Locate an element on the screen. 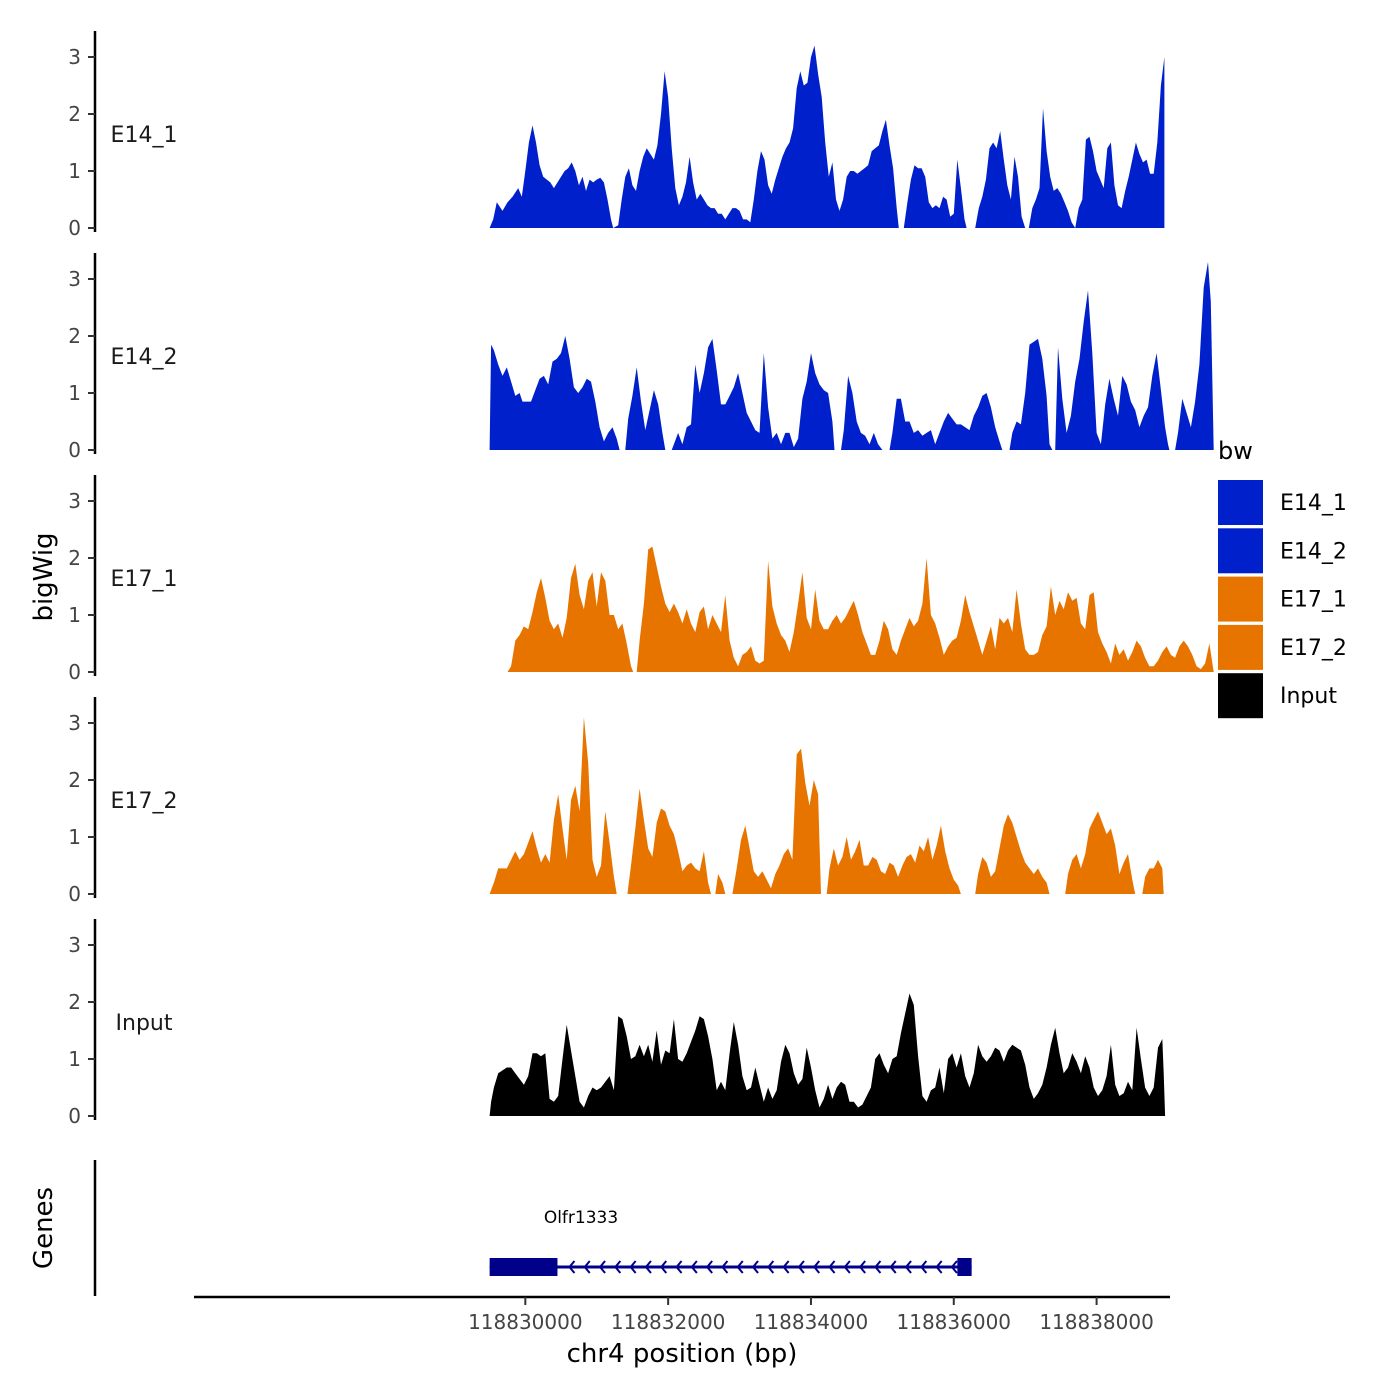 The image size is (1400, 1400). track-Input: 0 1 2 3 Input is located at coordinates (617, 1023).